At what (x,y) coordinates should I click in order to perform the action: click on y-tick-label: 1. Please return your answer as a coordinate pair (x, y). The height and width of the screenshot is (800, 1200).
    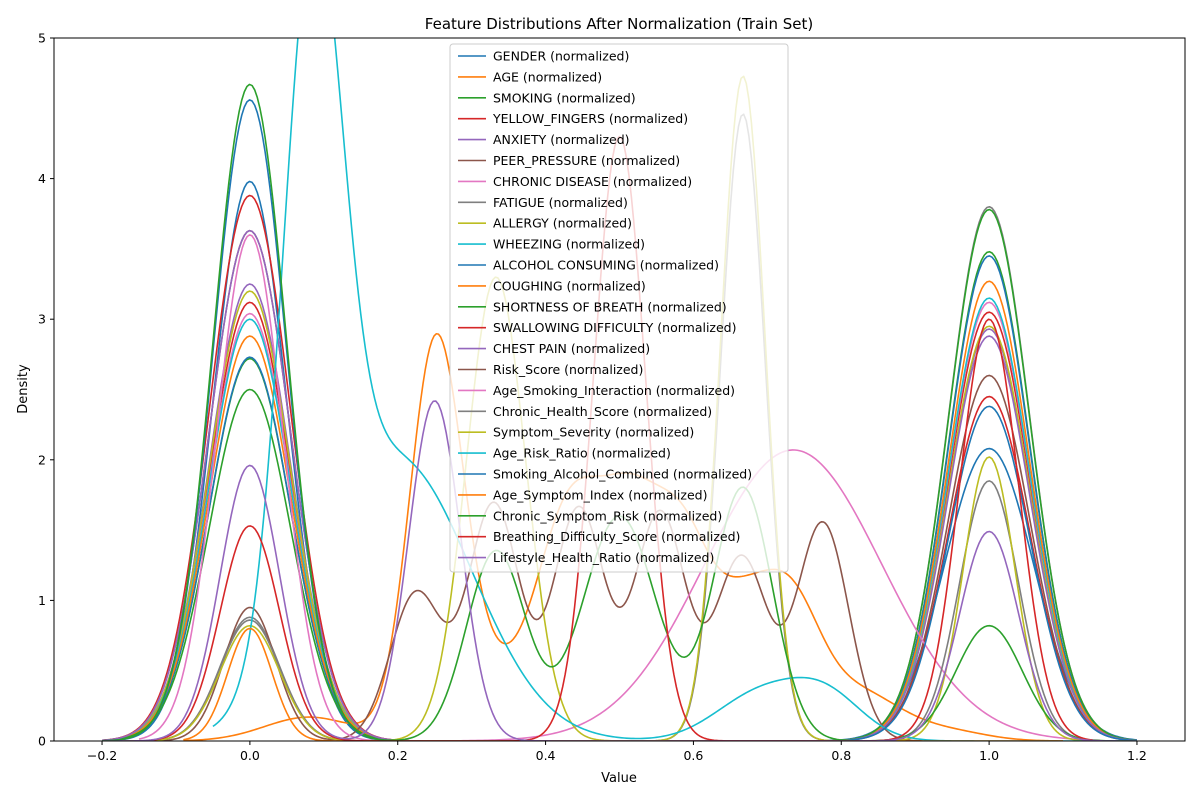
    Looking at the image, I should click on (42, 600).